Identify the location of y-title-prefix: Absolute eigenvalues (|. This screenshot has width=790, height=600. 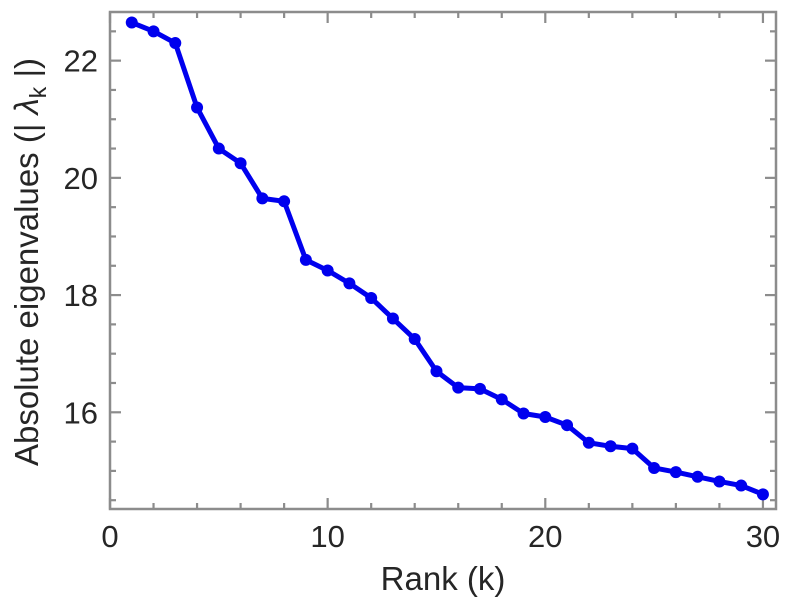
(26, 290).